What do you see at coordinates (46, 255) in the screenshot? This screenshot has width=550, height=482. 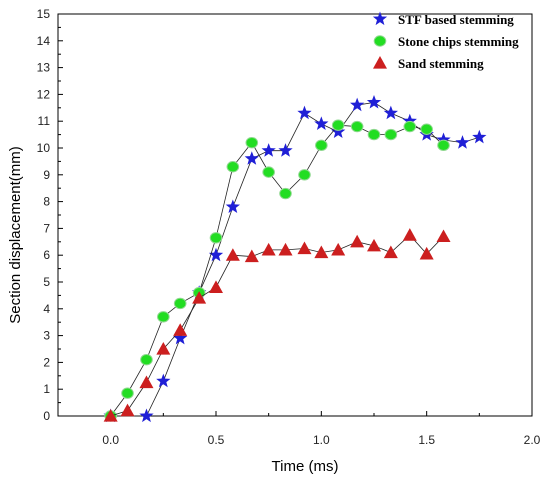 I see `y-tick-label: 6` at bounding box center [46, 255].